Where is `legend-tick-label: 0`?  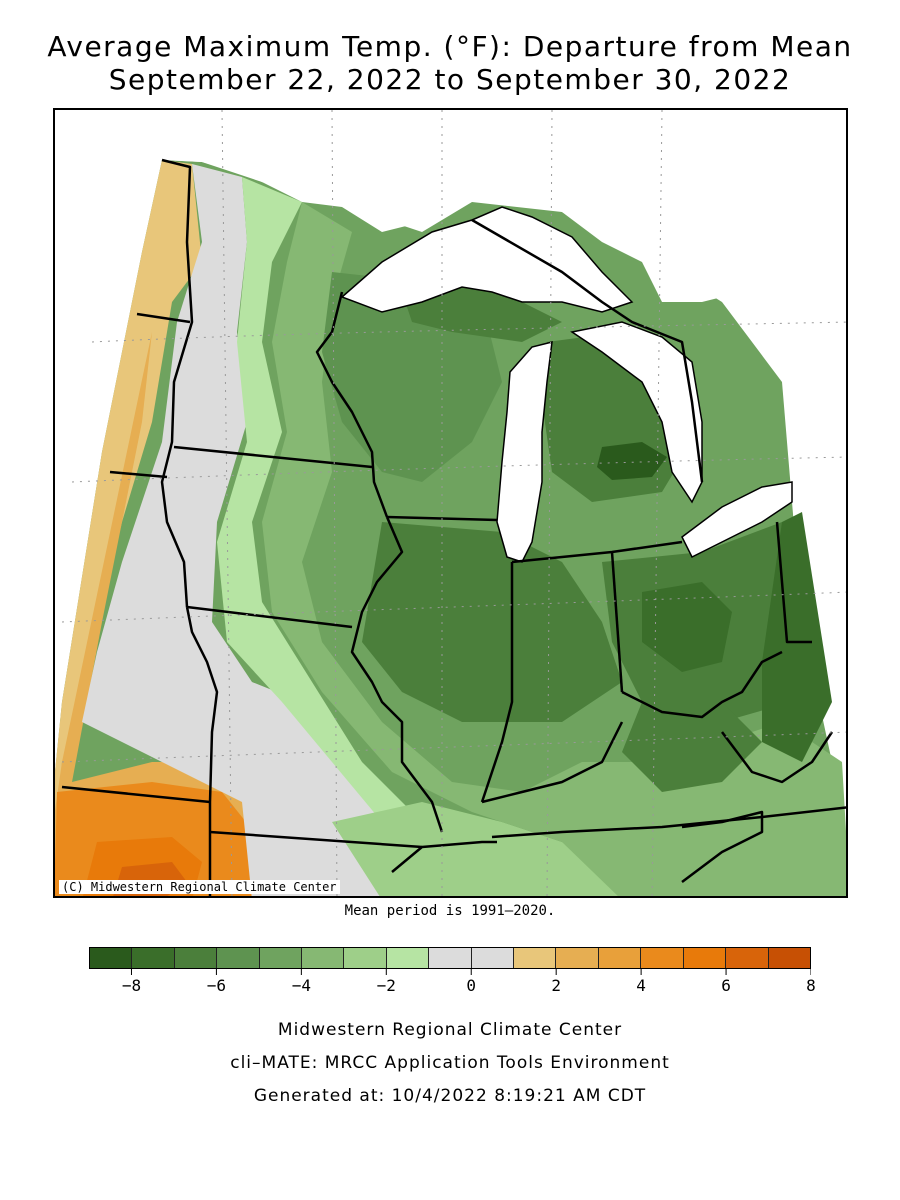
legend-tick-label: 0 is located at coordinates (471, 985).